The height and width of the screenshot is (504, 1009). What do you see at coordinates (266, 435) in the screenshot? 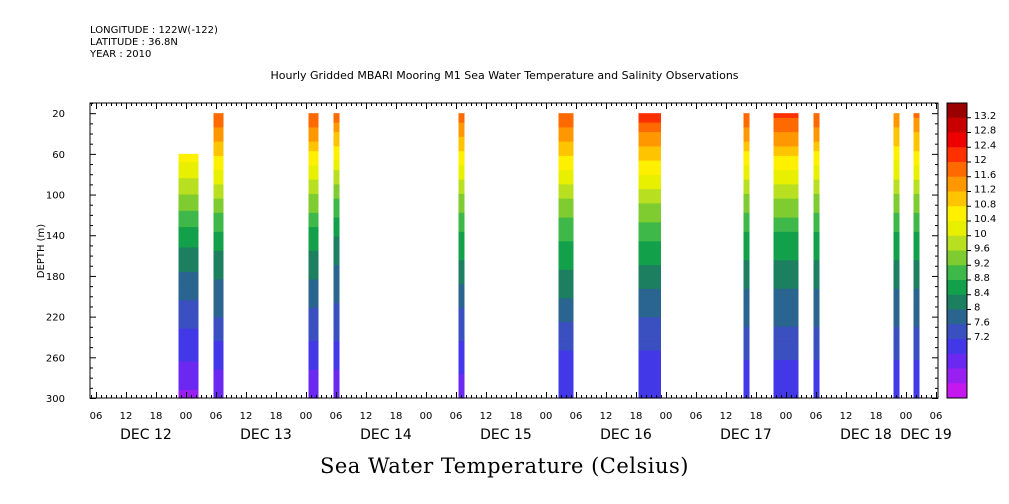
I see `day-label: DEC 13` at bounding box center [266, 435].